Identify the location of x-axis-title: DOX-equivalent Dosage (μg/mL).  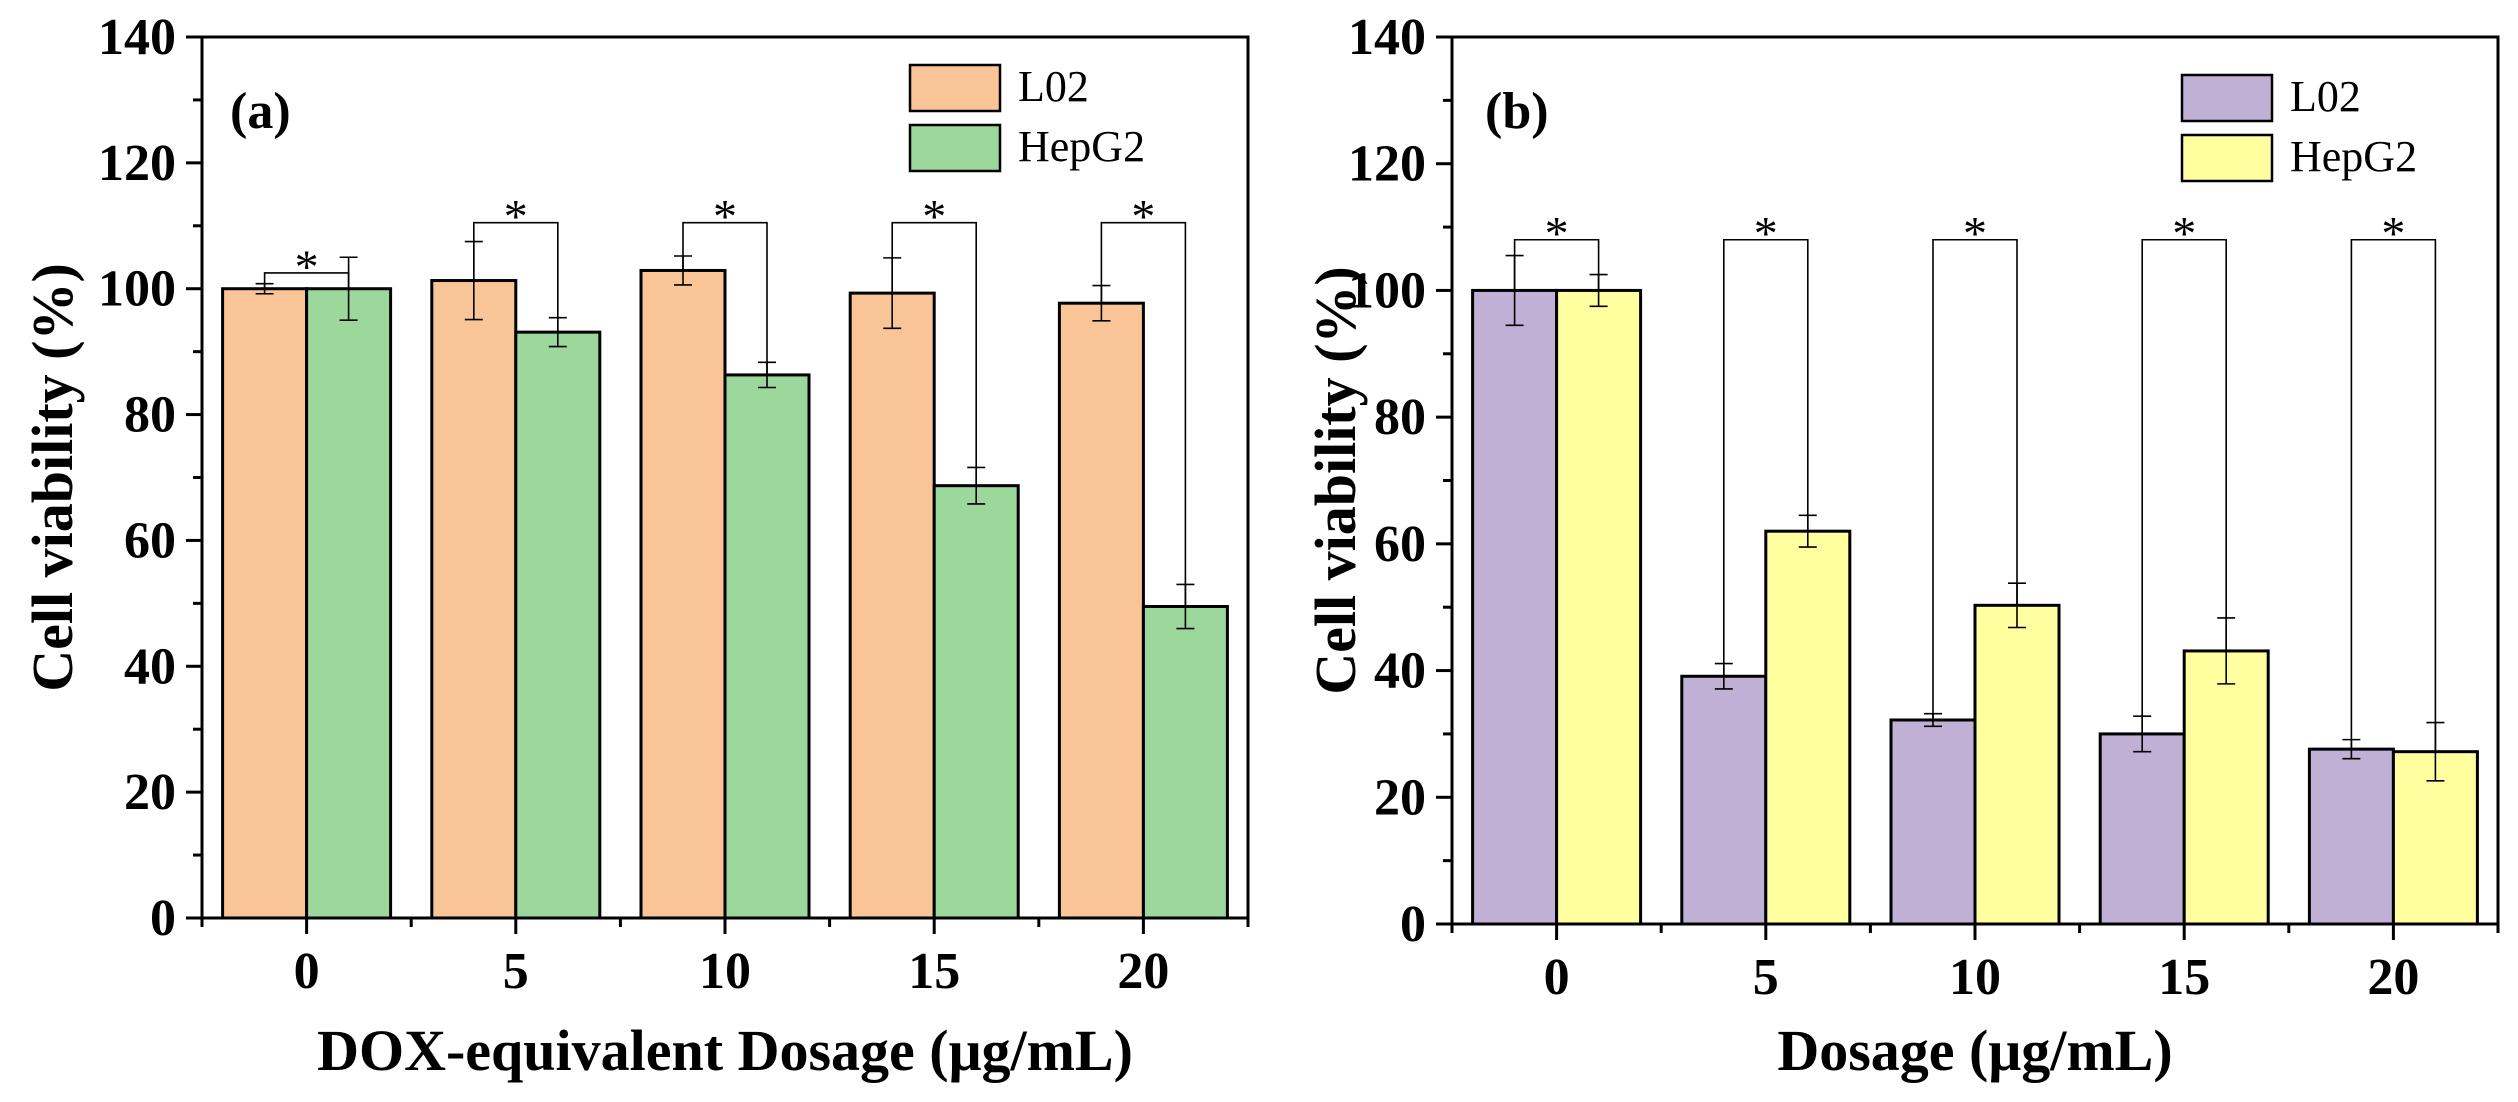
(725, 1050).